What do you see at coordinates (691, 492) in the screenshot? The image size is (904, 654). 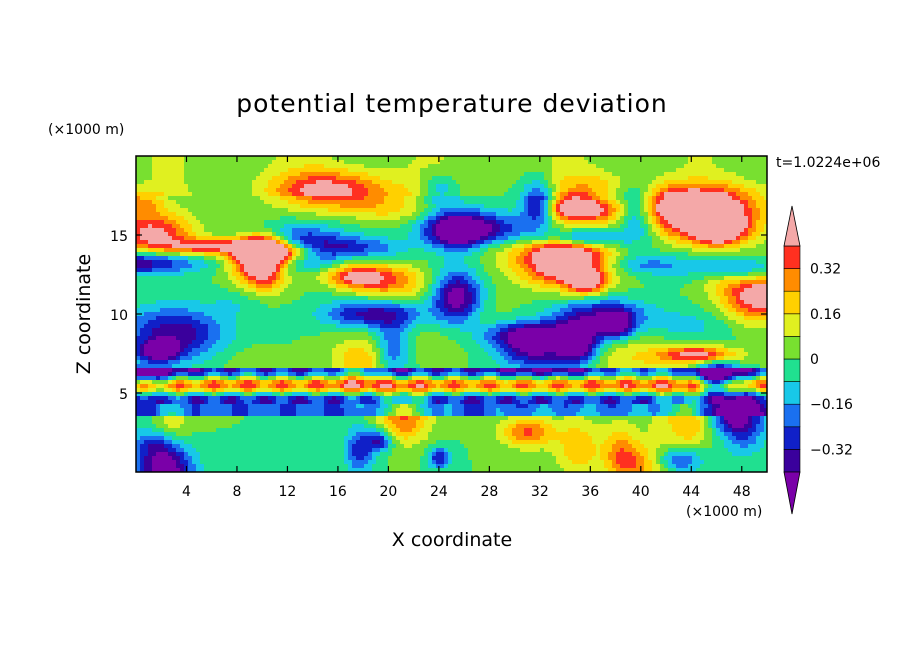 I see `x-tick-label: 44` at bounding box center [691, 492].